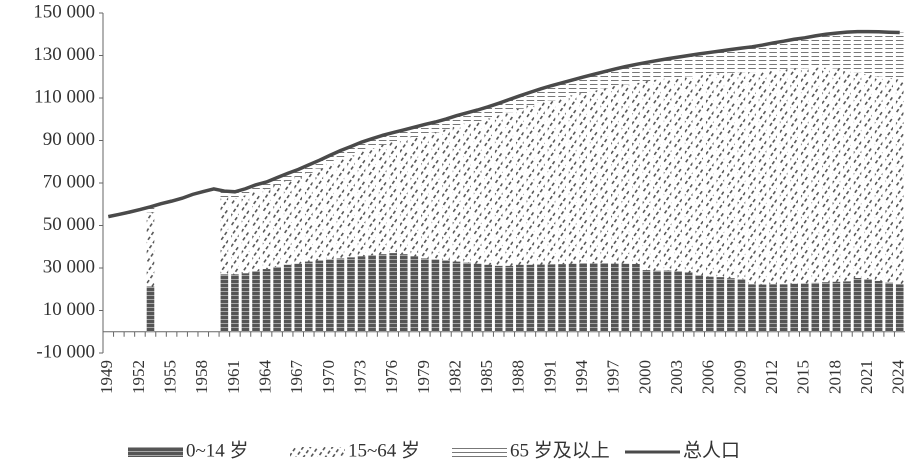 This screenshot has height=471, width=912. I want to click on x-tick-label: 1988, so click(518, 377).